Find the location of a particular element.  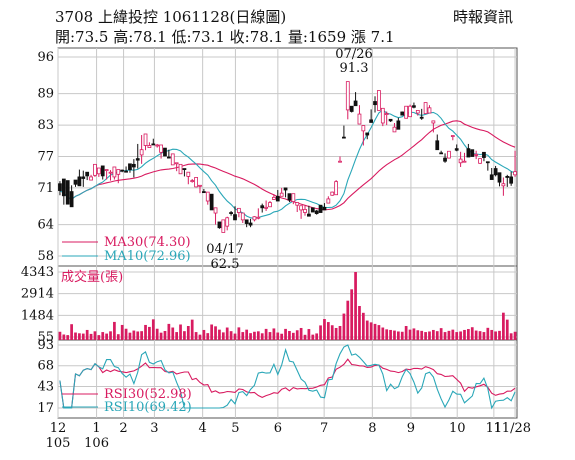

rsi-tick-label: 93 is located at coordinates (45, 345).